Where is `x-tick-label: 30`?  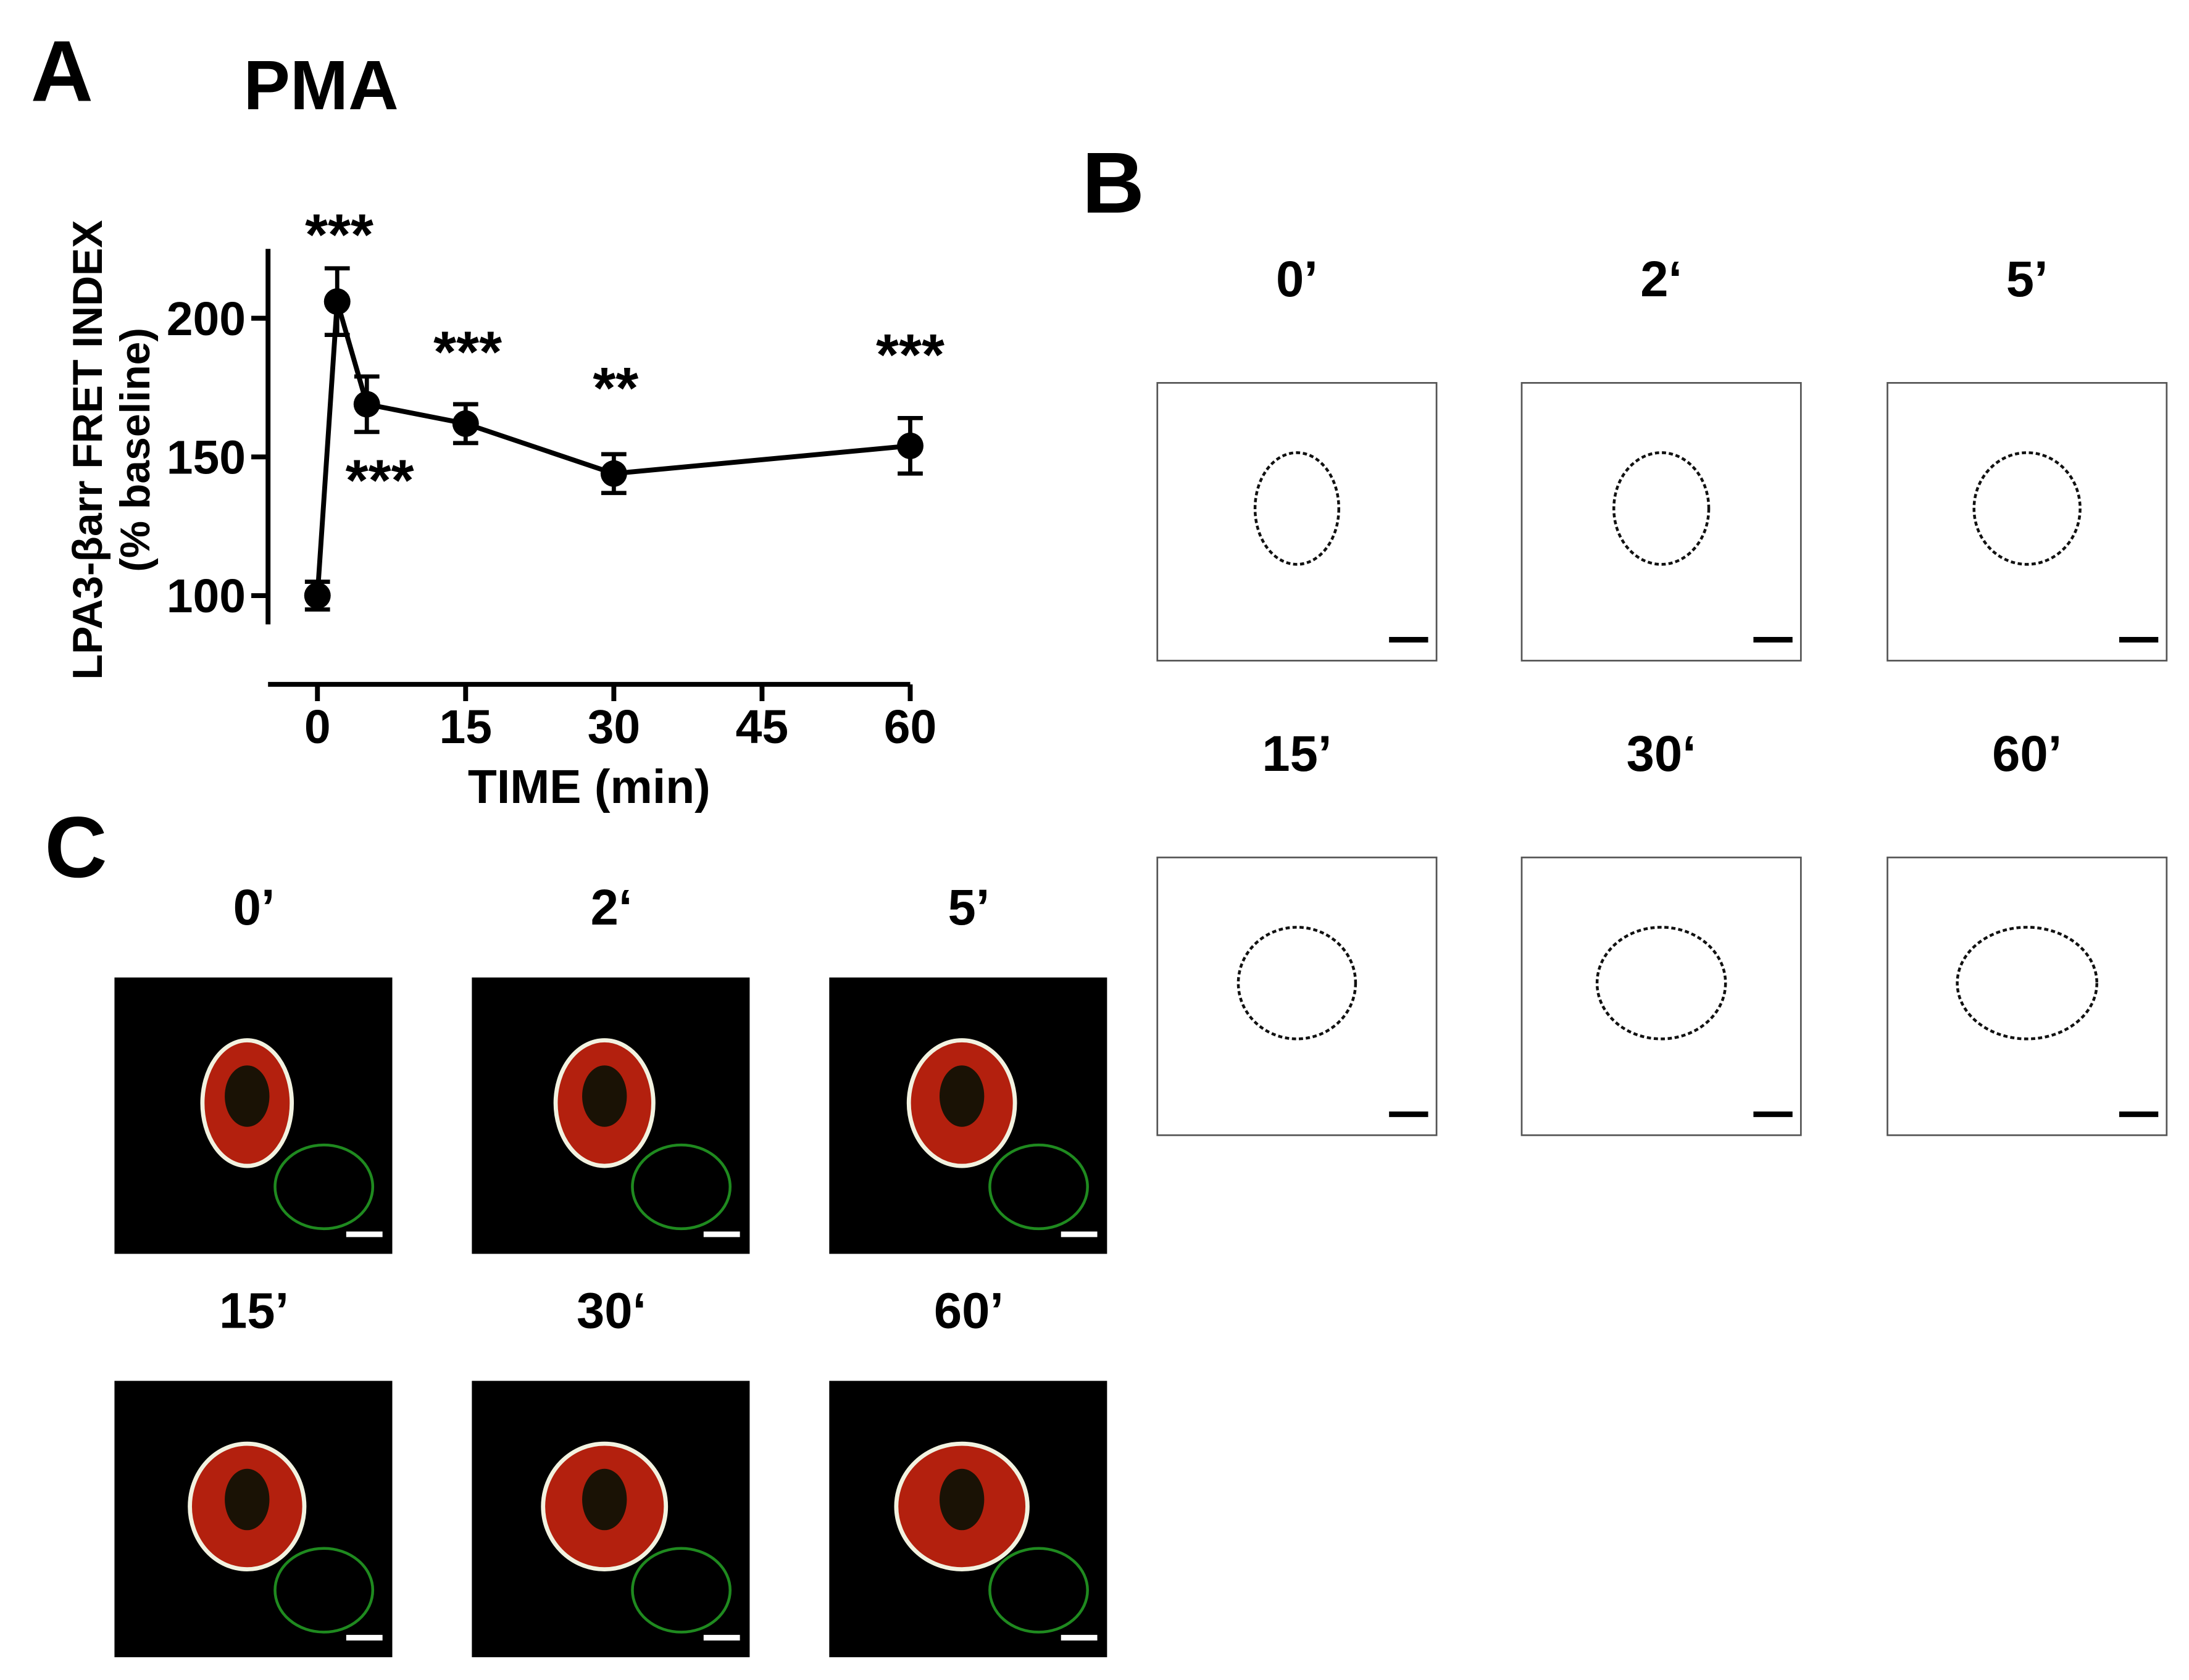
x-tick-label: 30 is located at coordinates (614, 727).